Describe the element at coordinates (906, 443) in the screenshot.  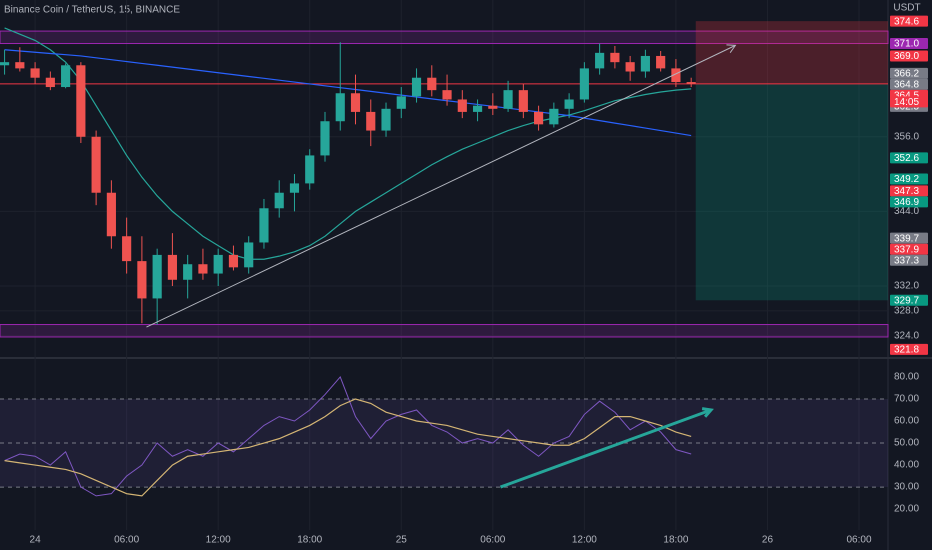
I see `rsi-tick-label: 50.00` at that location.